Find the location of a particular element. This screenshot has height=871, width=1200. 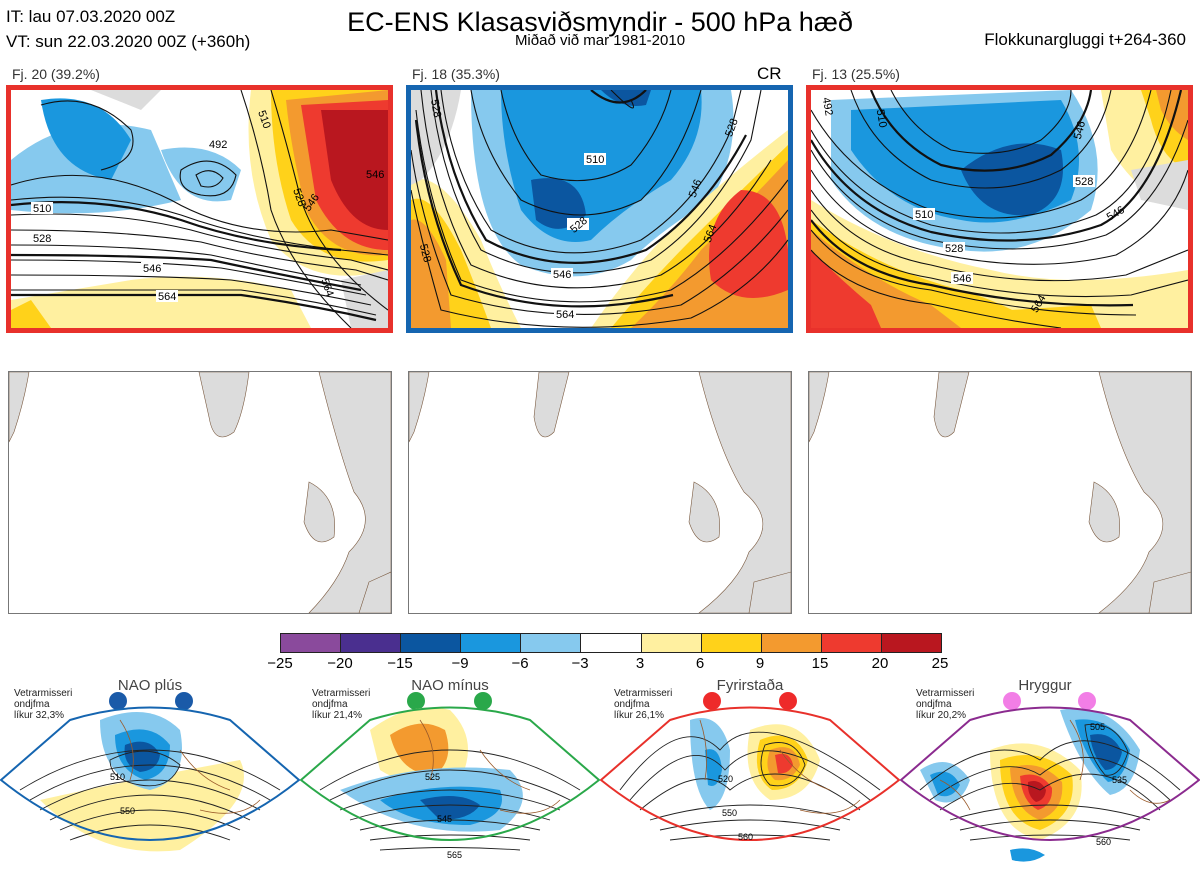

regime-1-title: NAO plús is located at coordinates (150, 685).